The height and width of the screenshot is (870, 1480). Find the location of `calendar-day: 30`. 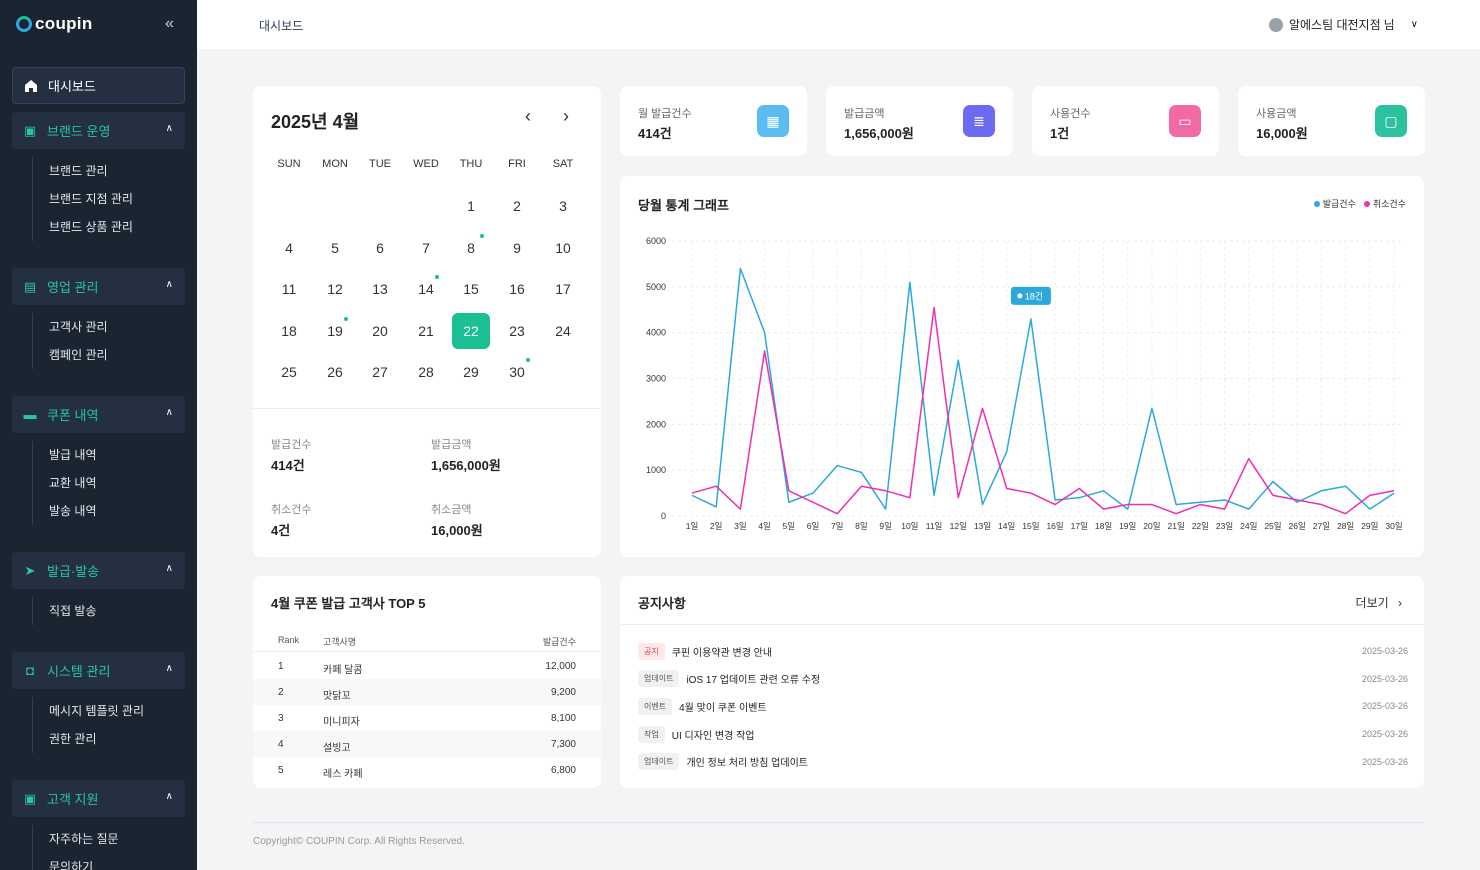

calendar-day: 30 is located at coordinates (517, 372).